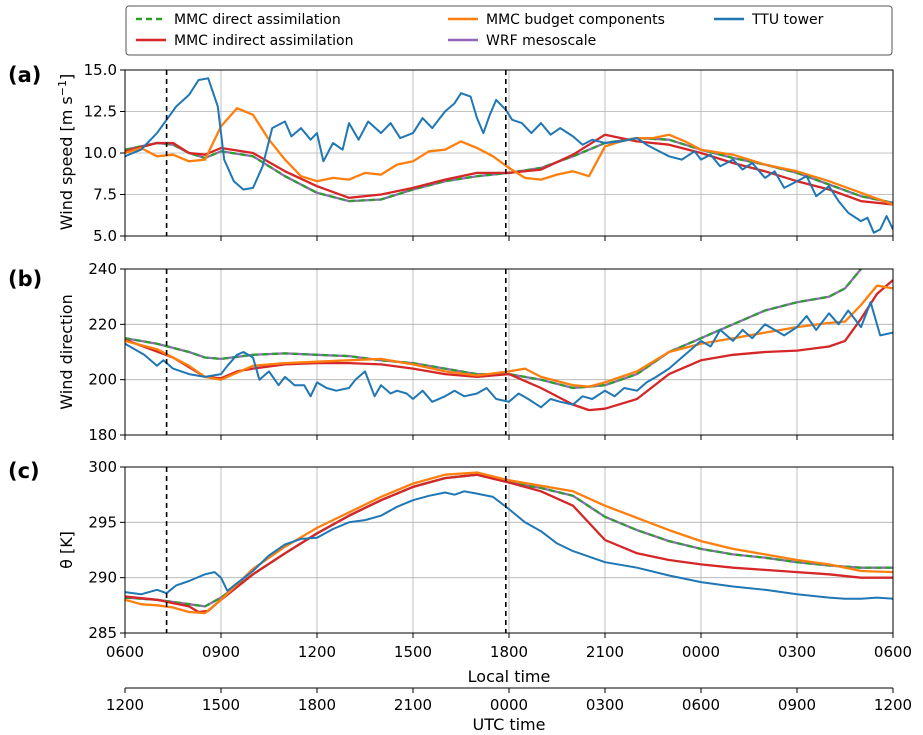 The height and width of the screenshot is (735, 923). Describe the element at coordinates (100, 153) in the screenshot. I see `y-tick-label-a-2: 10.0` at that location.